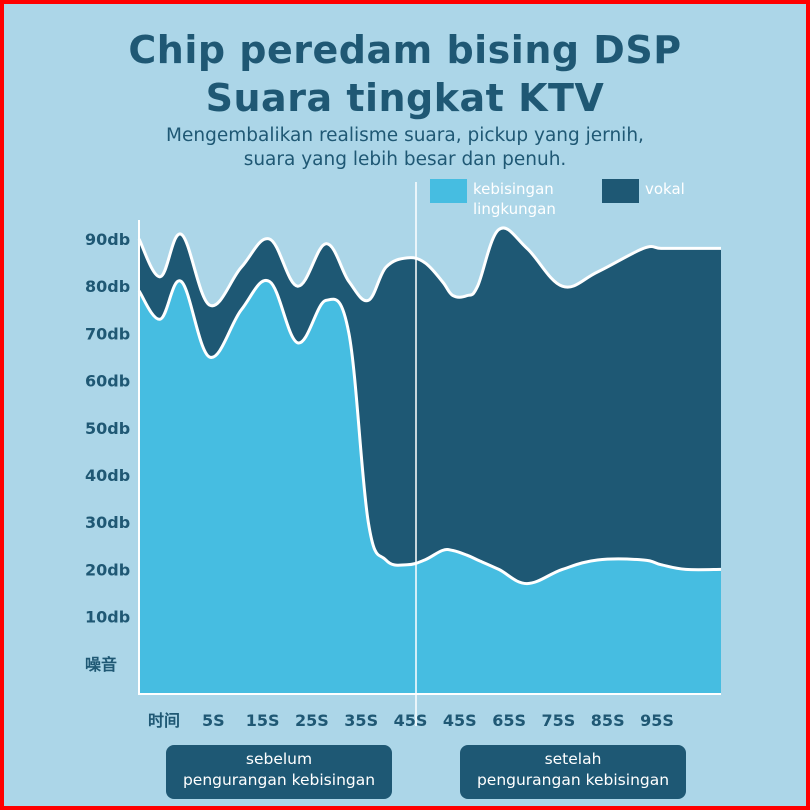  I want to click on legend-label-vocal-line1: vokal, so click(665, 189).